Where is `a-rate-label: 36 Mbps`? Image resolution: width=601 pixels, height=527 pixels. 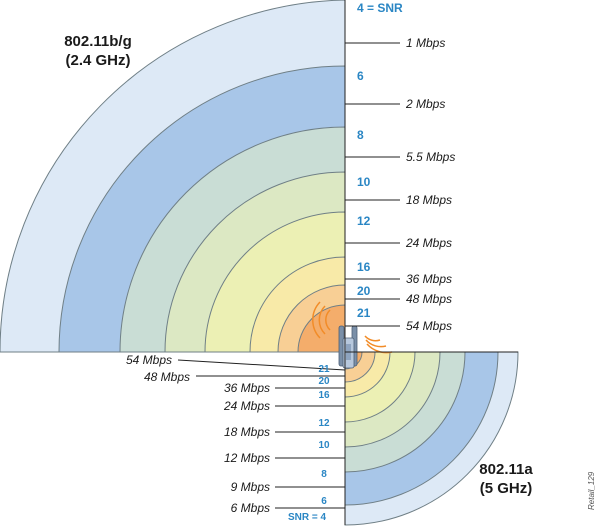 a-rate-label: 36 Mbps is located at coordinates (247, 388).